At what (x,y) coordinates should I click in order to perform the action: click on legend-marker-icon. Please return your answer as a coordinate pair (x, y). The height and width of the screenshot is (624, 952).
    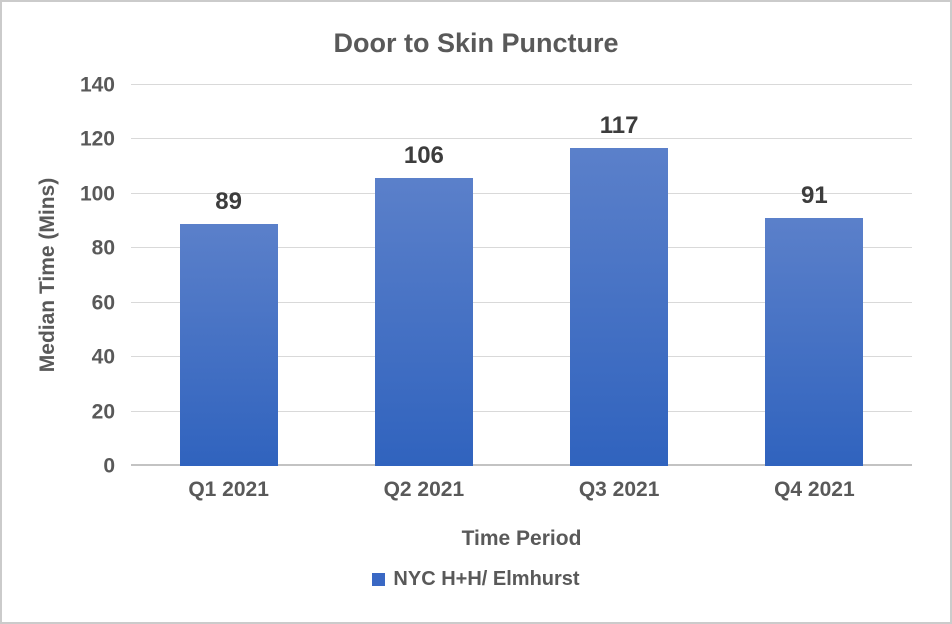
    Looking at the image, I should click on (379, 579).